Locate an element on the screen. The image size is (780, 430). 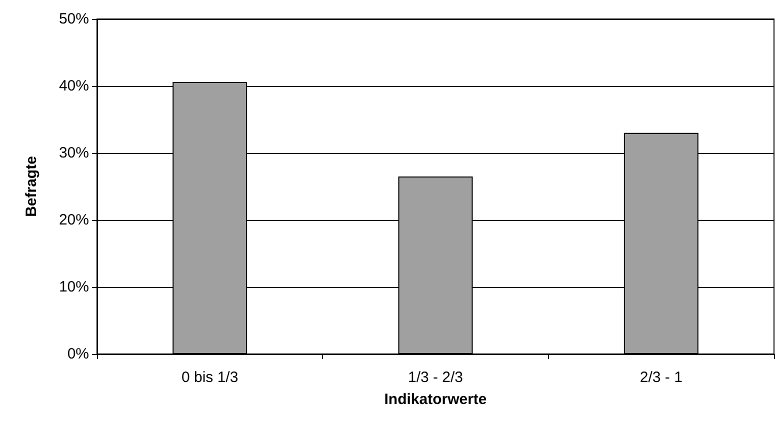
y-tick-label: 20% is located at coordinates (73, 220).